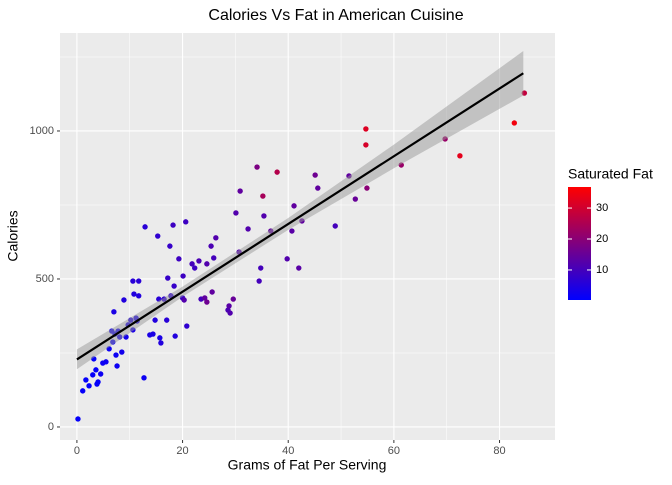 Image resolution: width=672 pixels, height=485 pixels. What do you see at coordinates (42, 131) in the screenshot?
I see `y-tick-label: 1000` at bounding box center [42, 131].